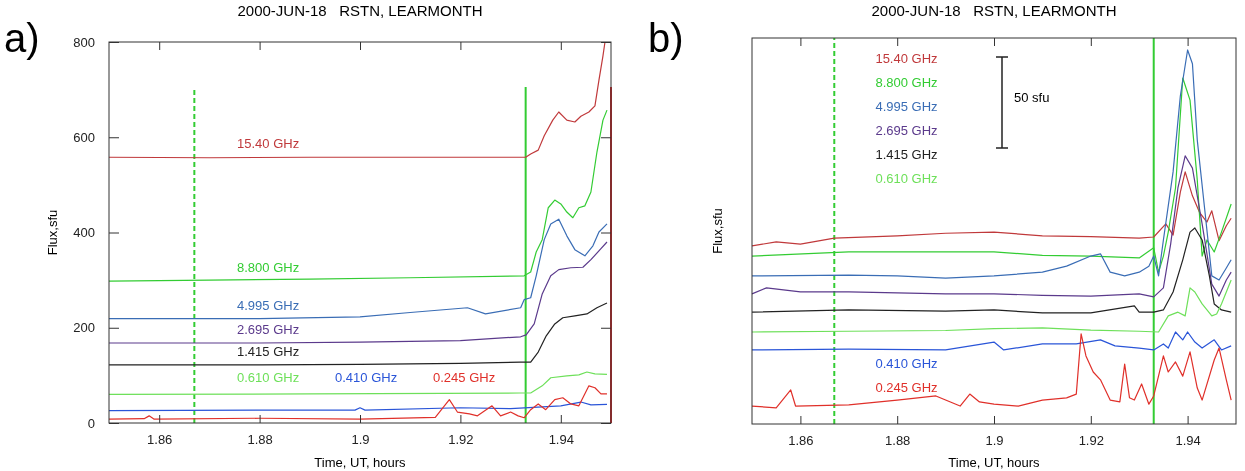 The image size is (1245, 471). Describe the element at coordinates (906, 58) in the screenshot. I see `text: 15.40 GHz` at that location.